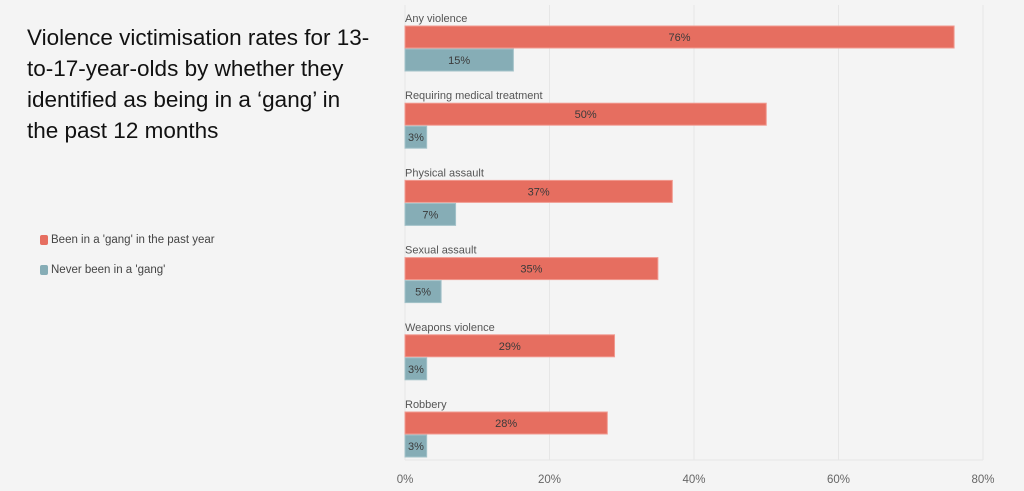 The width and height of the screenshot is (1024, 491). What do you see at coordinates (44, 270) in the screenshot?
I see `legend-swatch-never-gang` at bounding box center [44, 270].